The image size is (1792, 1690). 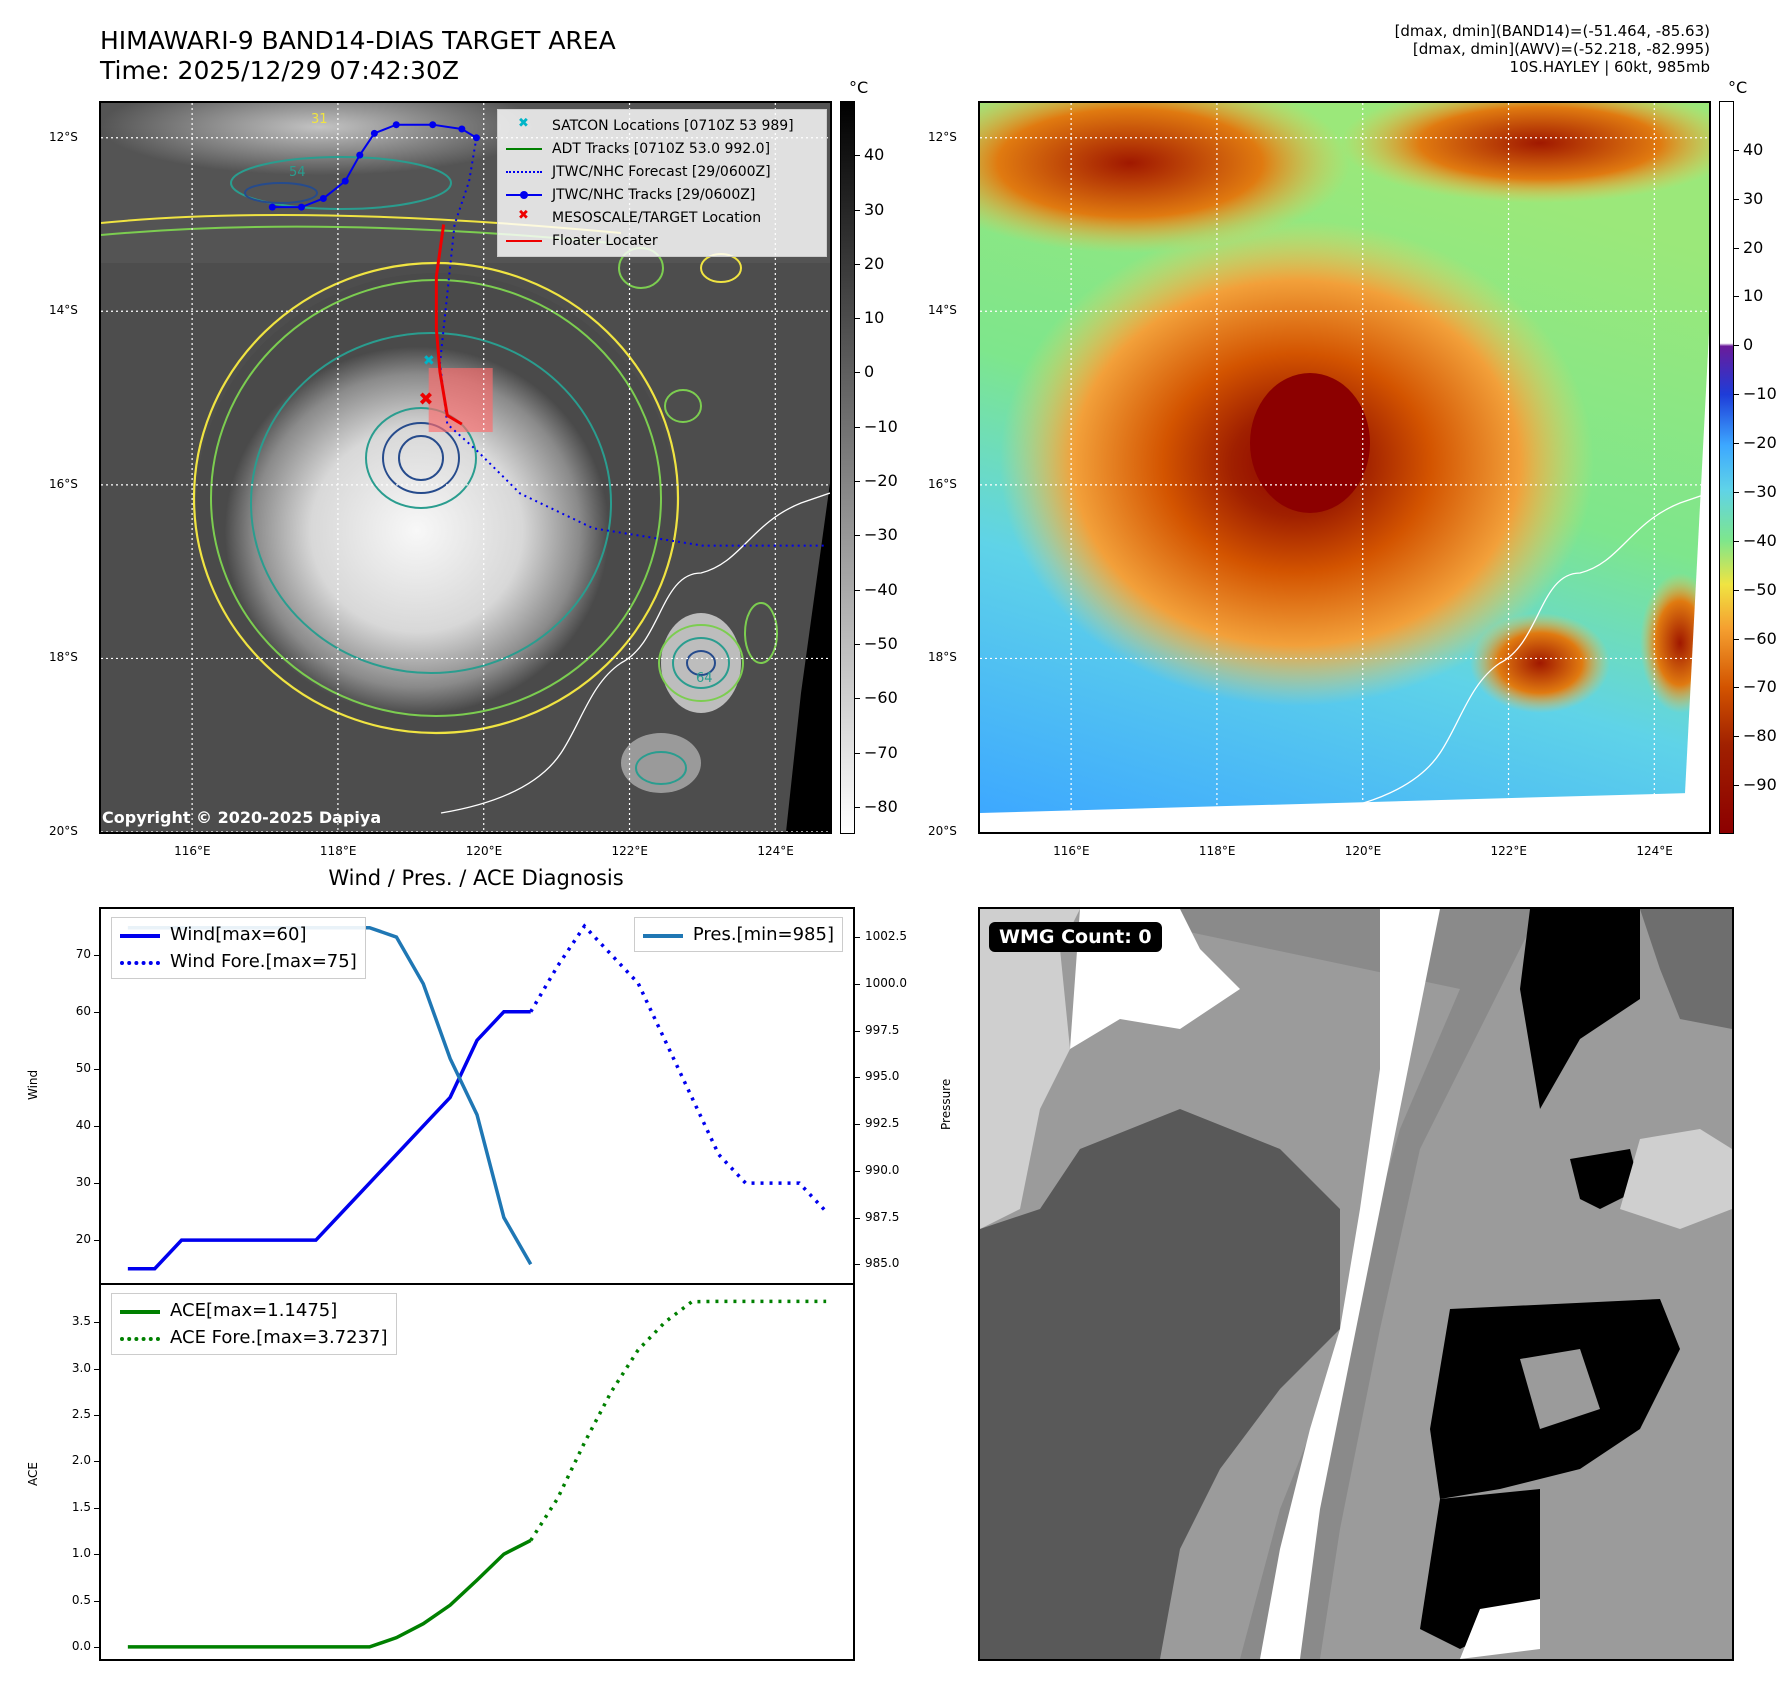 I want to click on wind-ytick-right-4: 995.0, so click(x=882, y=1076).